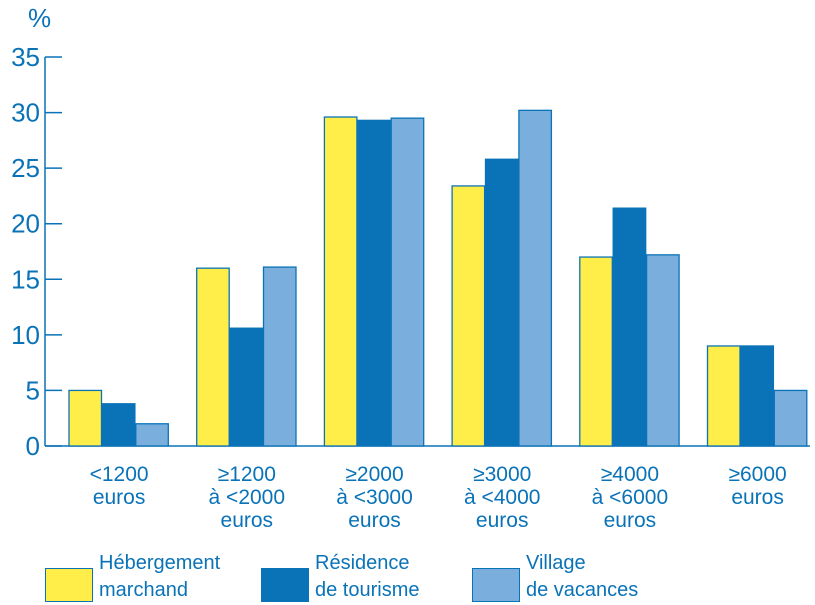 Image resolution: width=815 pixels, height=605 pixels. I want to click on legend-label: Village, so click(556, 563).